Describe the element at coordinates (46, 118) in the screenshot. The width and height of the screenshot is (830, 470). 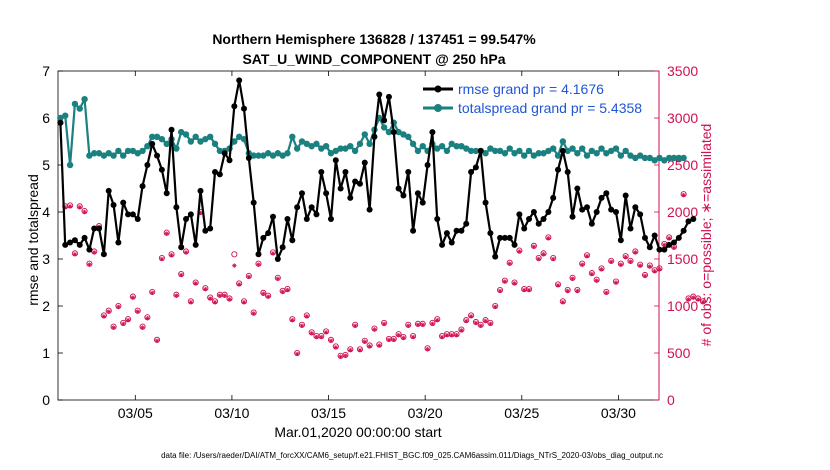
I see `y-tick-label: 6` at that location.